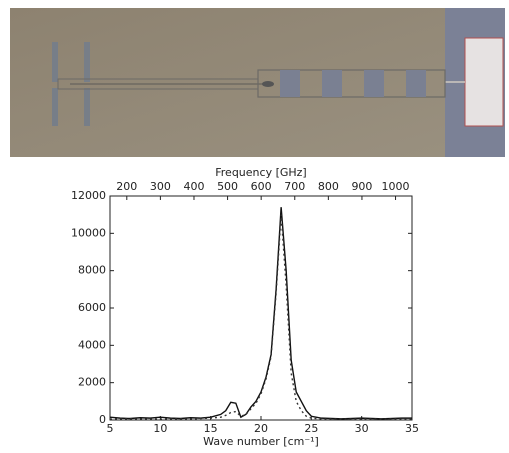 This screenshot has width=509, height=453. Describe the element at coordinates (396, 186) in the screenshot. I see `x2-tick-label: 1000` at that location.